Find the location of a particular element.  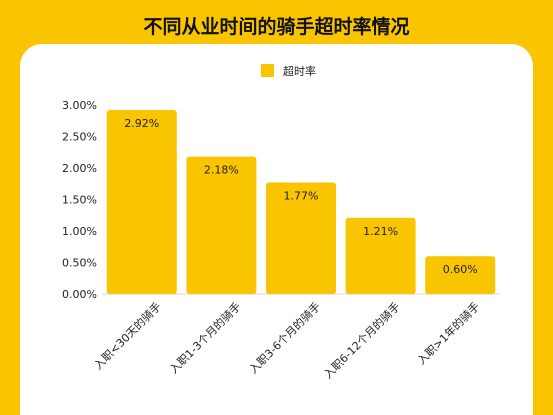

data-label: 2.92% is located at coordinates (141, 123).